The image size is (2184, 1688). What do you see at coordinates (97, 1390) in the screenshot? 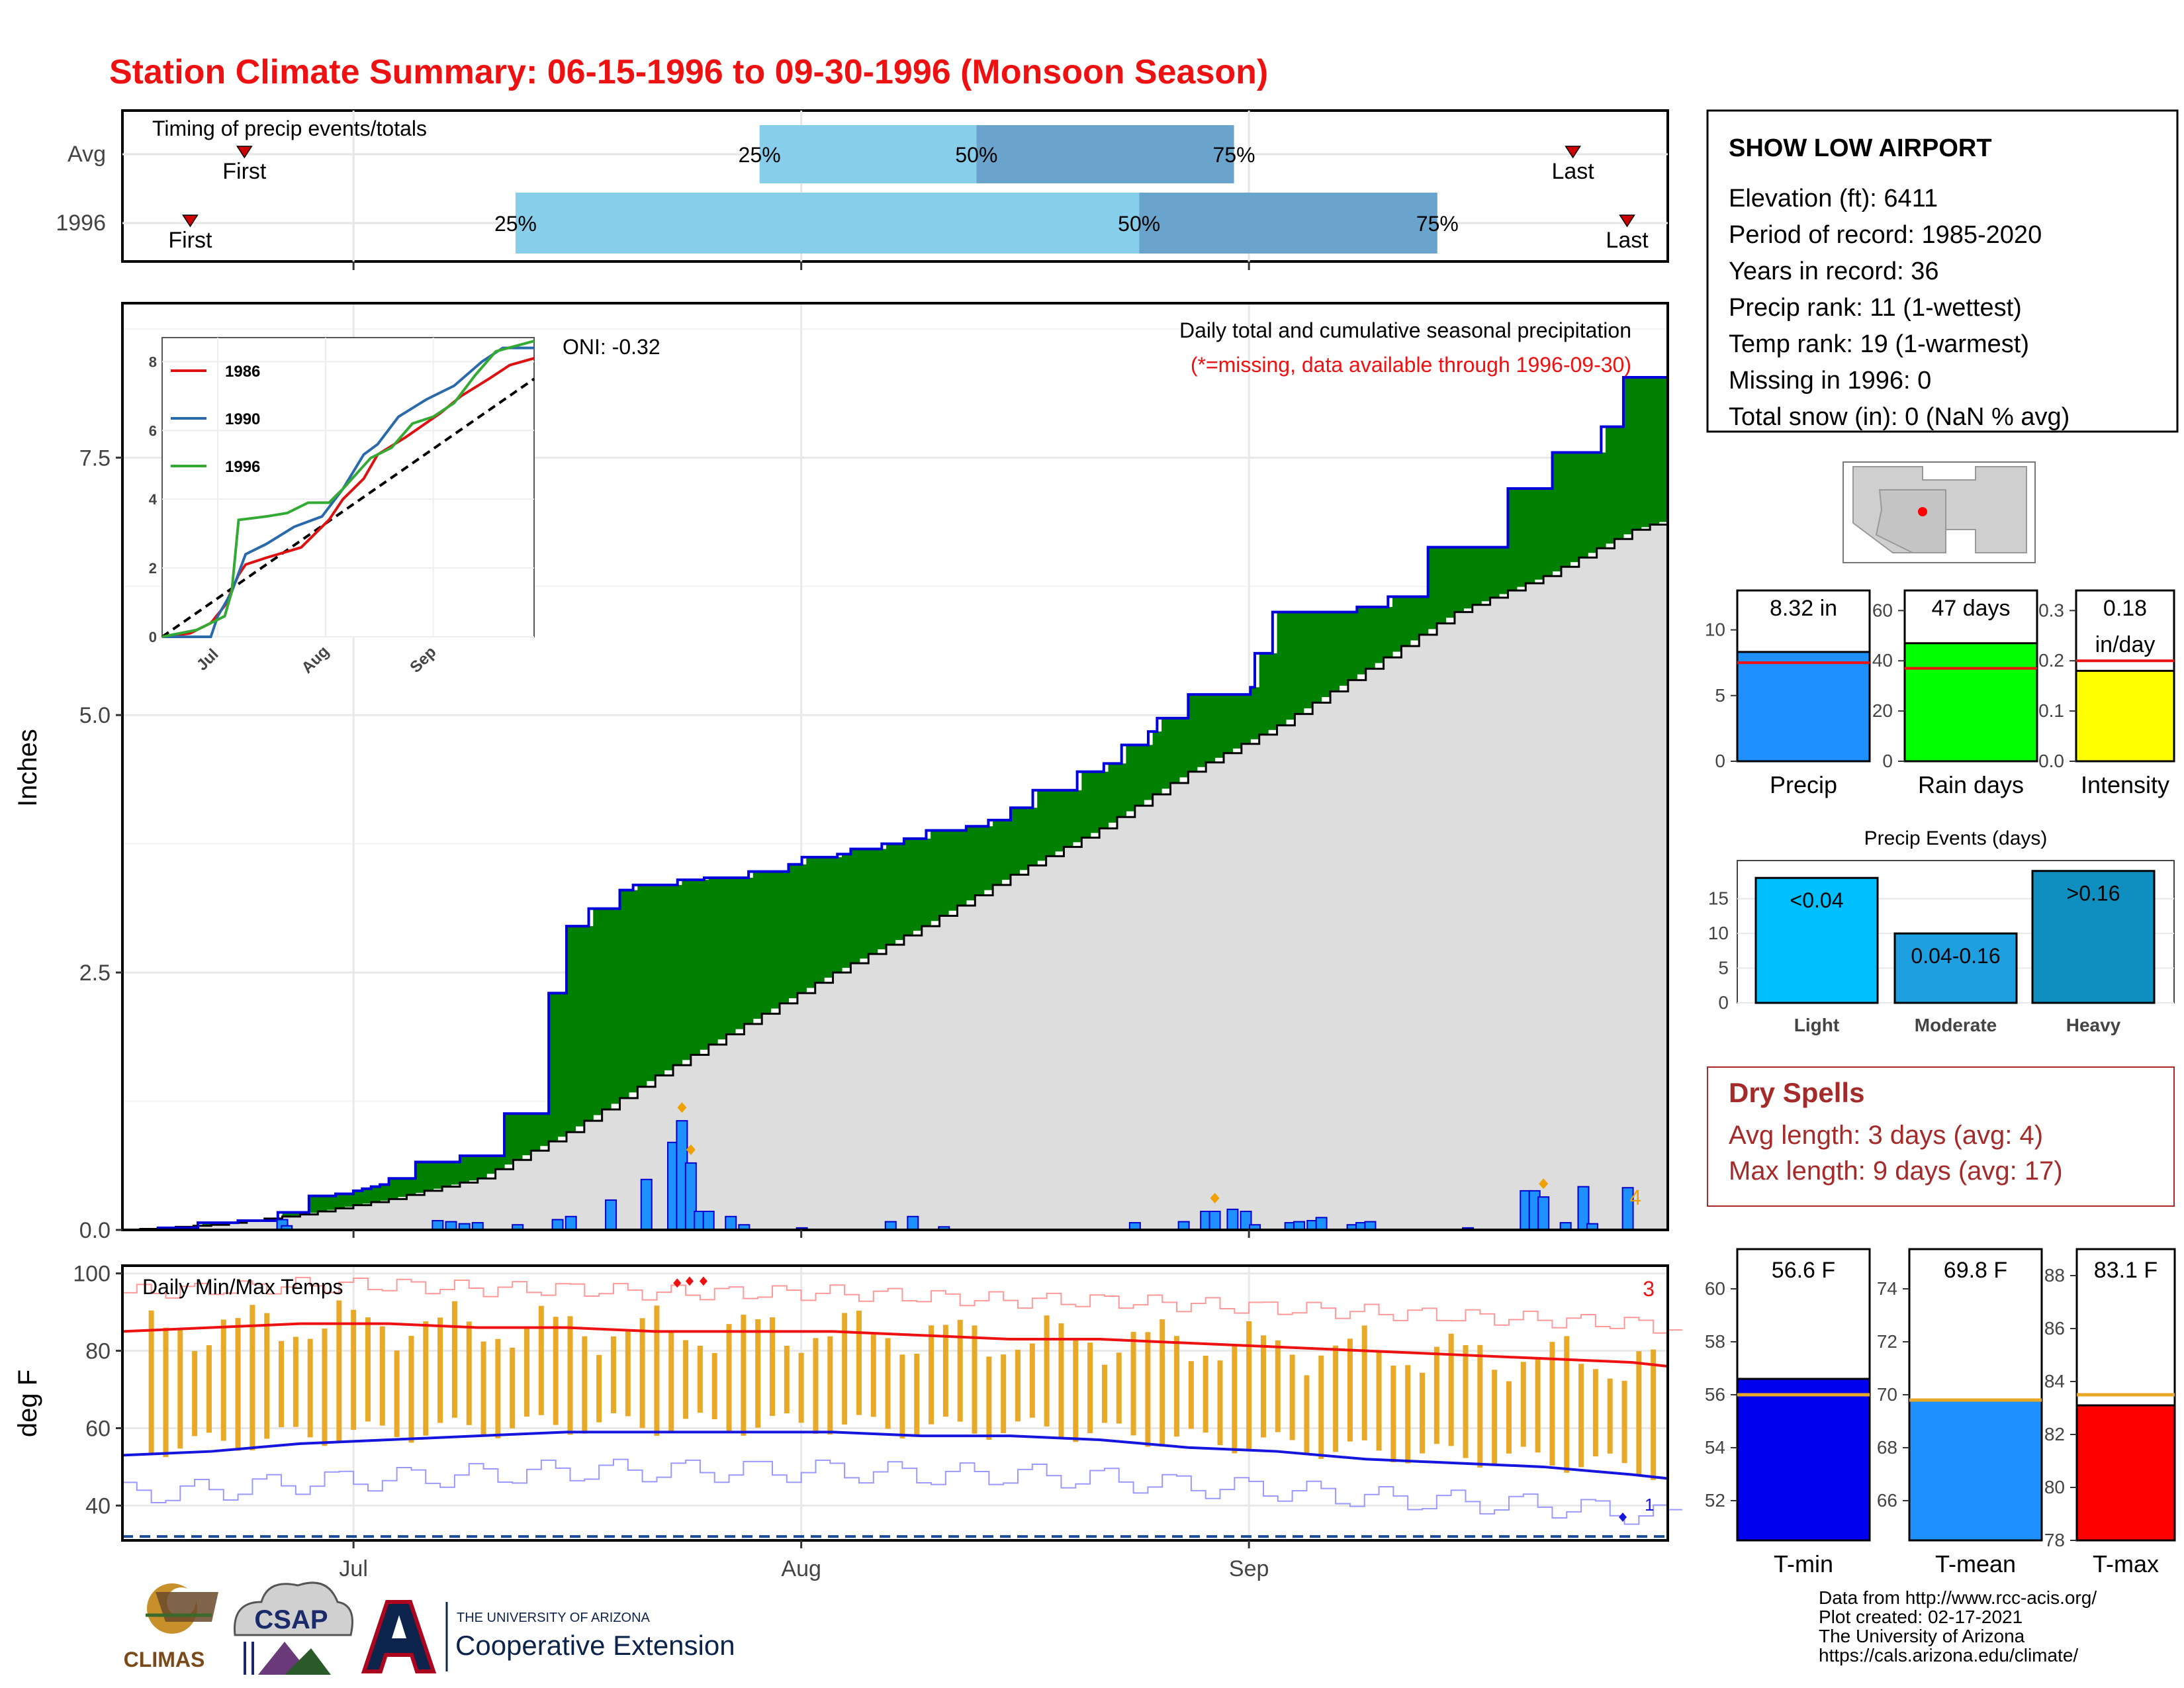
I see `temp-yticks: 40 60 80 100` at bounding box center [97, 1390].